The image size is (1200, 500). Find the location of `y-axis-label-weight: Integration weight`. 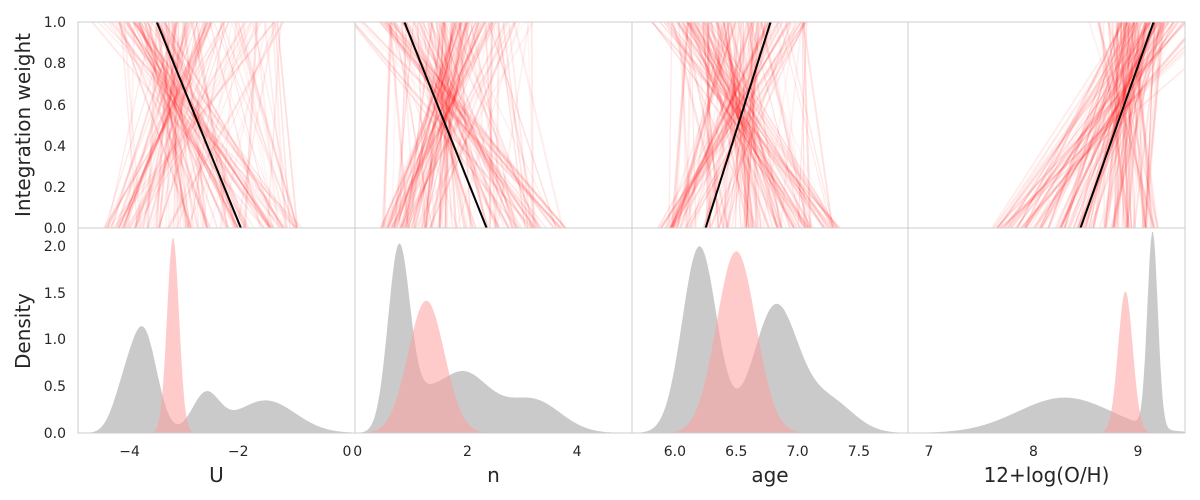

y-axis-label-weight: Integration weight is located at coordinates (23, 125).